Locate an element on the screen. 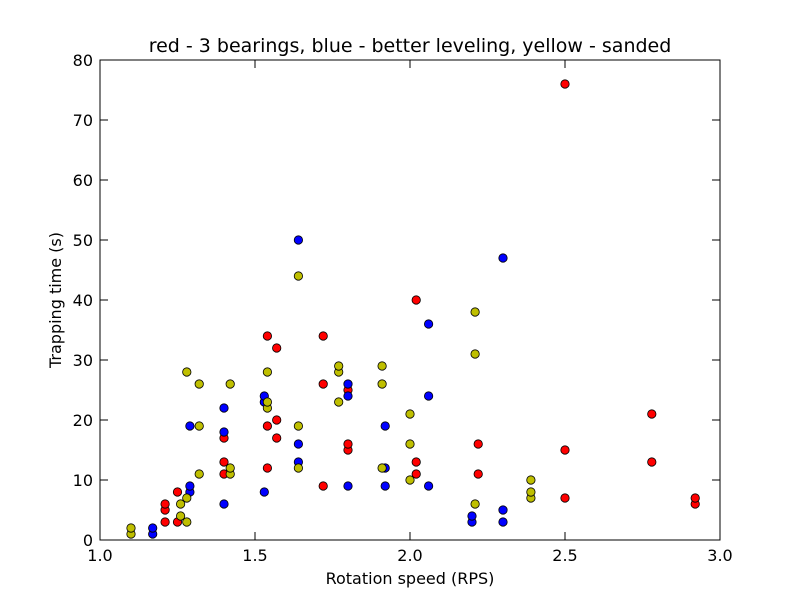 The image size is (800, 600). y-tick-label-1: 10 is located at coordinates (83, 480).